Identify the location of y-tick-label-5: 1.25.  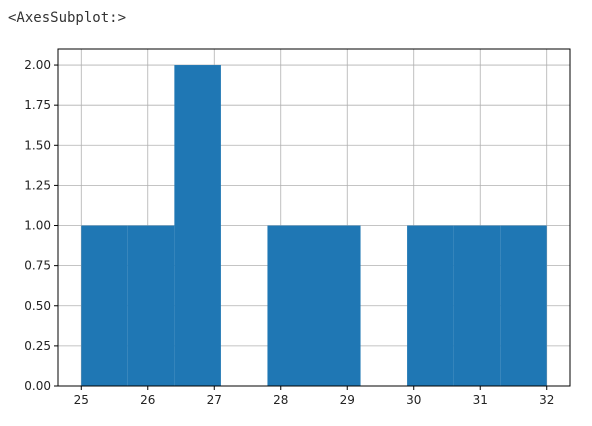
(37, 185).